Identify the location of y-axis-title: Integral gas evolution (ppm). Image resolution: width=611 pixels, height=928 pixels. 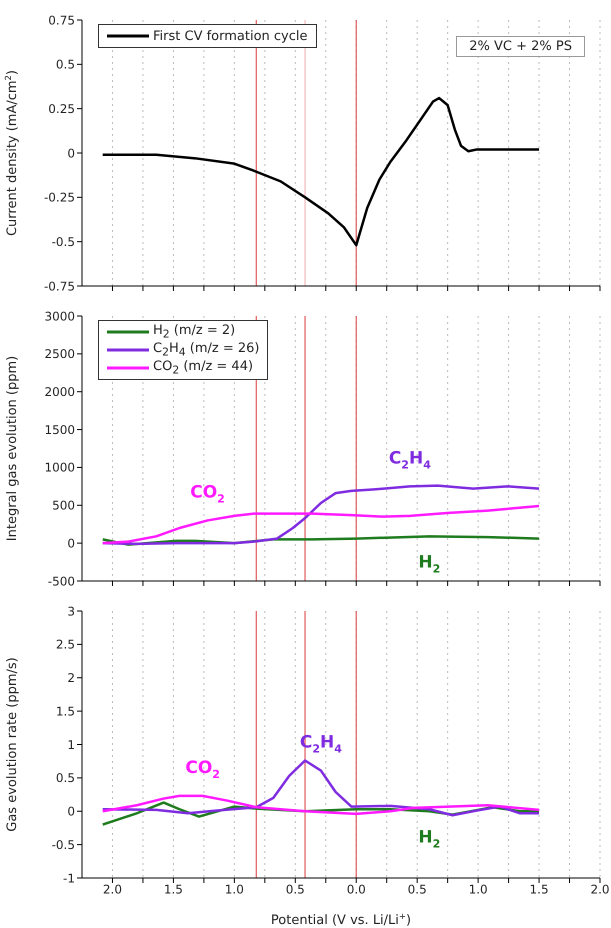
(12, 449).